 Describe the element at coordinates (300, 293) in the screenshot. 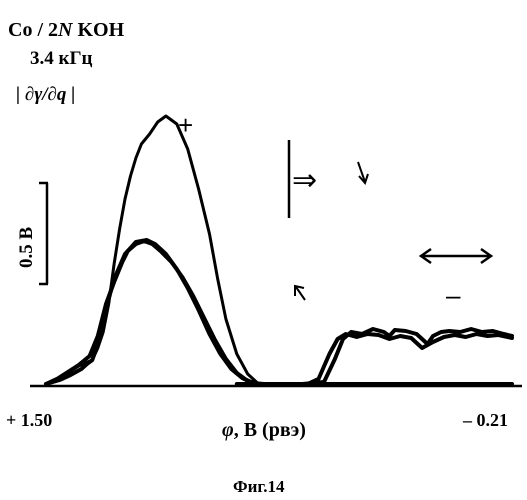

I see `small-arrow-up-icon` at that location.